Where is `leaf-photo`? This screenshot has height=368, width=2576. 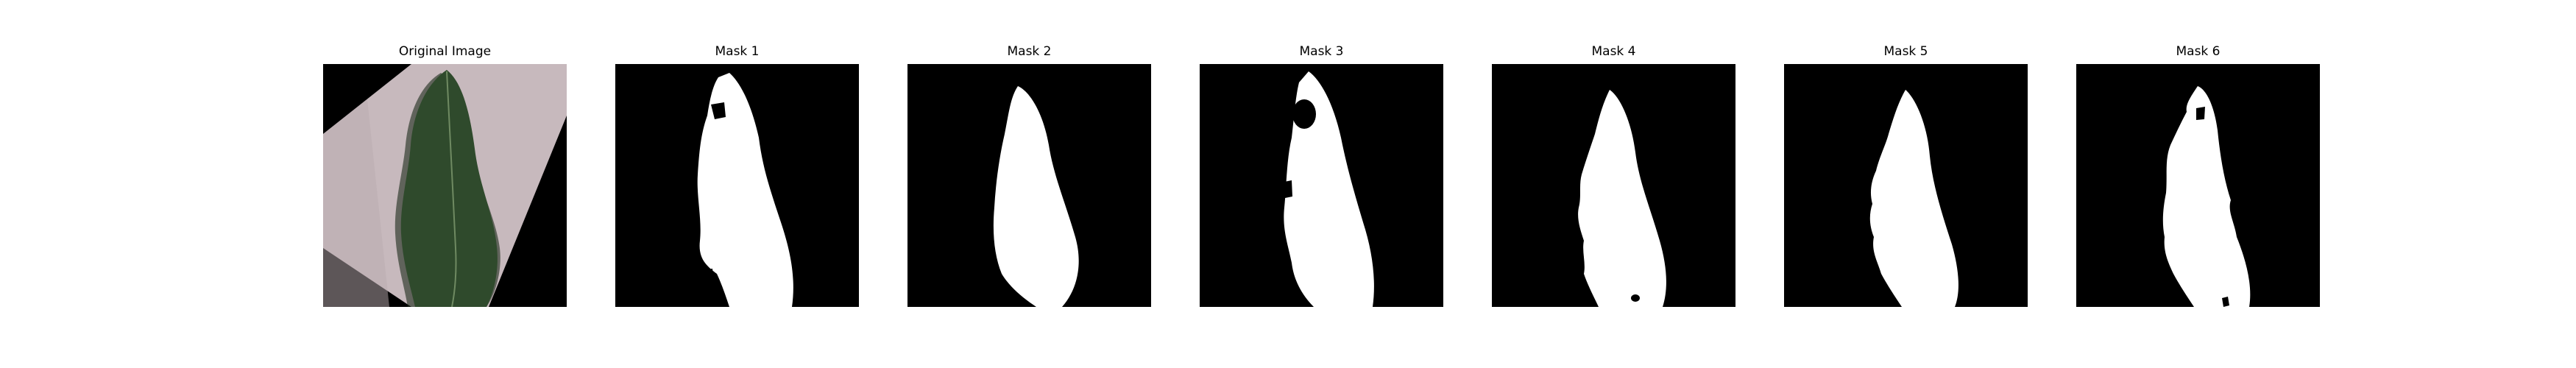
leaf-photo is located at coordinates (445, 185).